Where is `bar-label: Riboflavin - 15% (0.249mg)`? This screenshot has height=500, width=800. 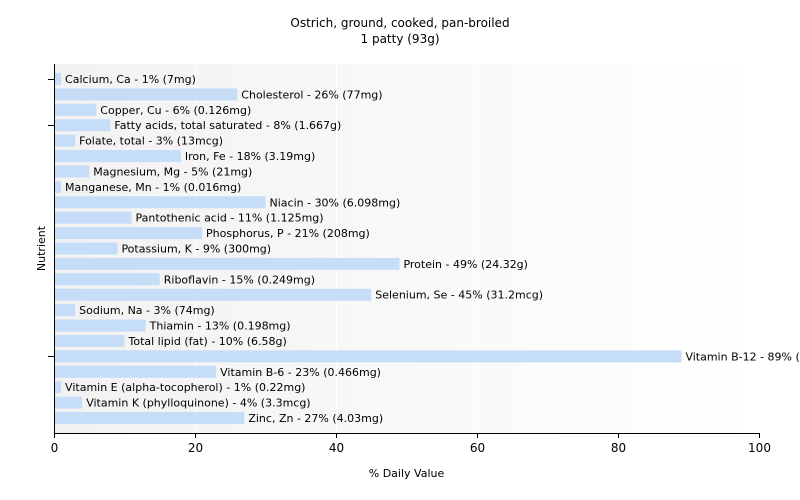 bar-label: Riboflavin - 15% (0.249mg) is located at coordinates (239, 279).